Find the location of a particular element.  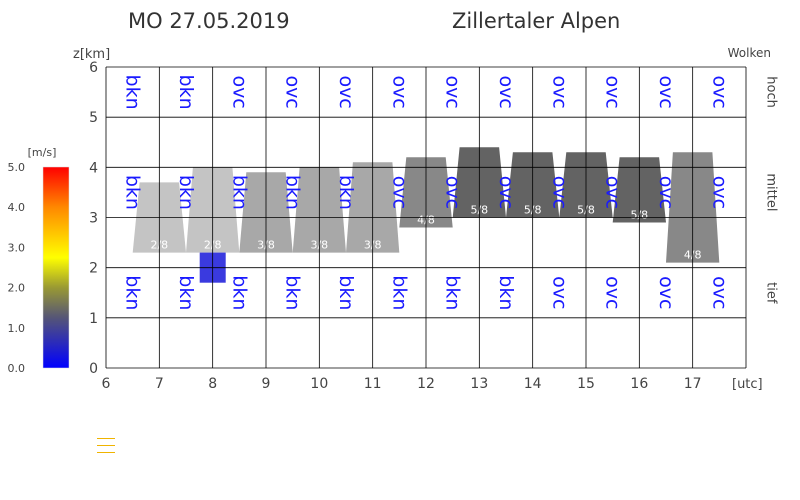

right-axis-title: Wolken is located at coordinates (749, 53).